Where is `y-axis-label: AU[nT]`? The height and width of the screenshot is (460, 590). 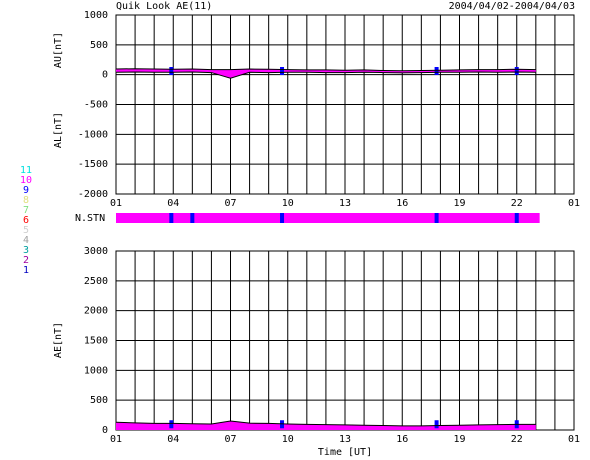
y-axis-label: AU[nT] is located at coordinates (58, 50).